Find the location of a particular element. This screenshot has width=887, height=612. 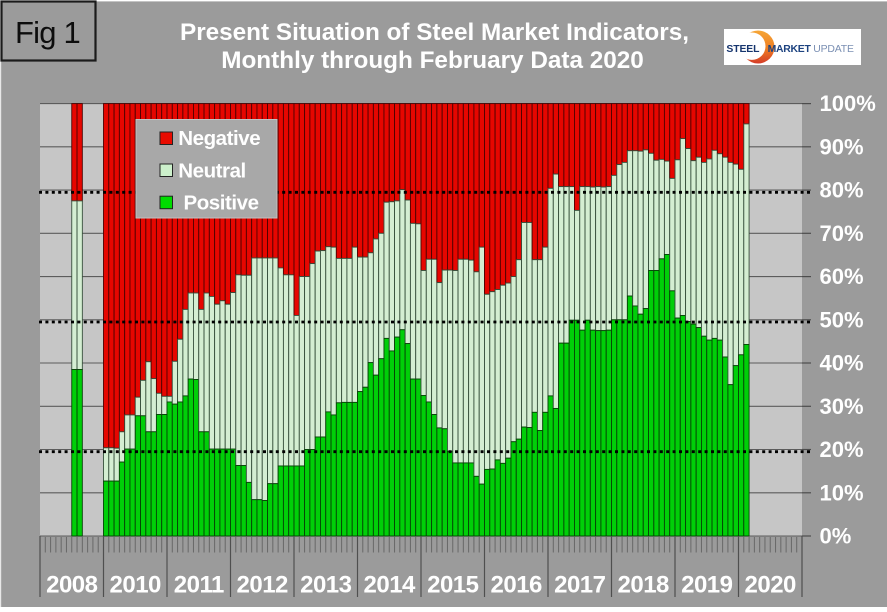

svg-text: Negative is located at coordinates (219, 138).